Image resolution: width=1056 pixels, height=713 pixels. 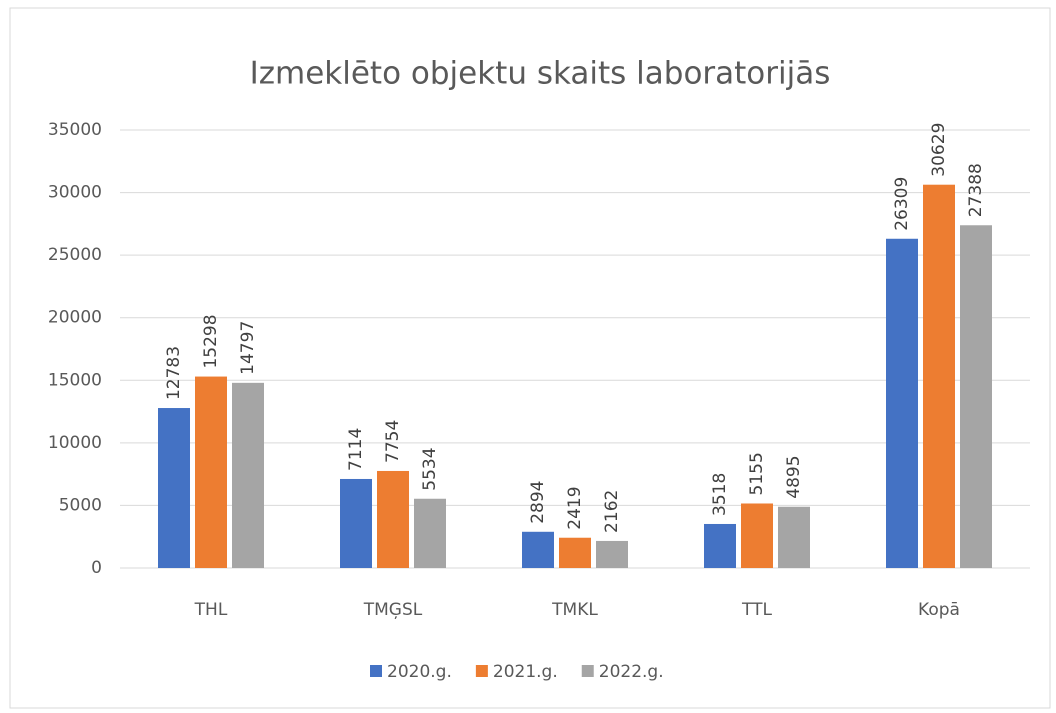 I want to click on data-label: 2162, so click(x=612, y=511).